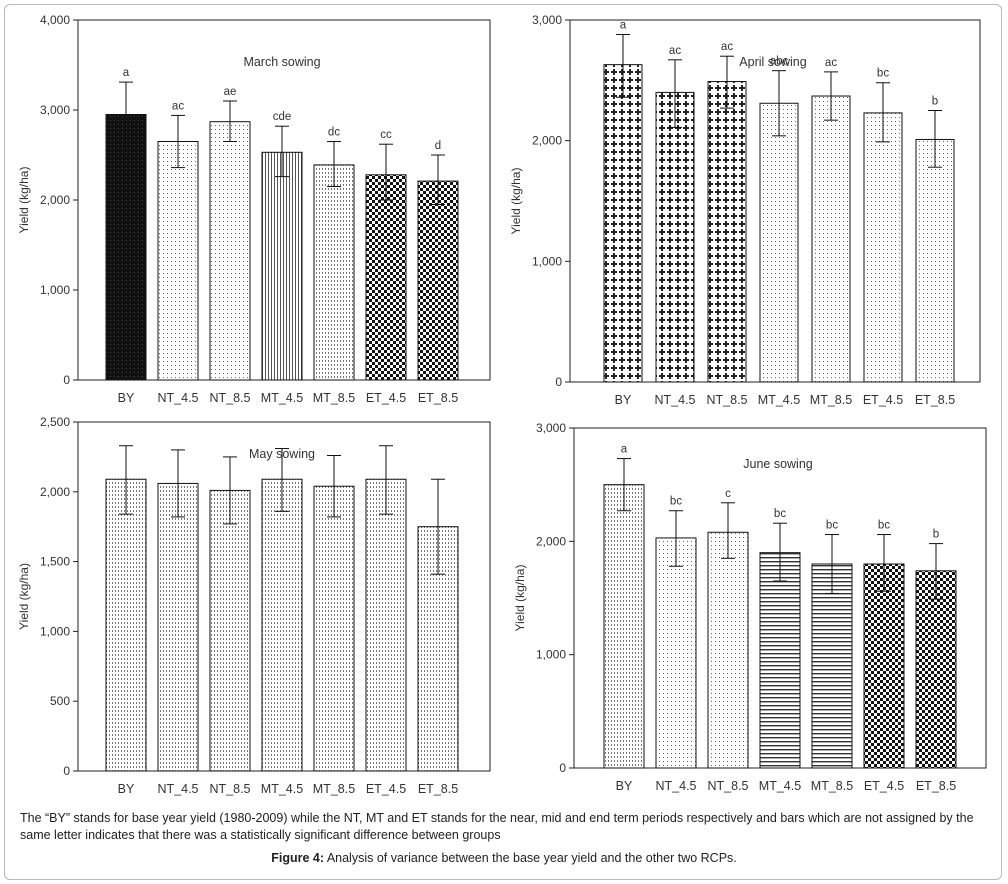 The width and height of the screenshot is (1008, 884). I want to click on chart-title: April sowing, so click(772, 62).